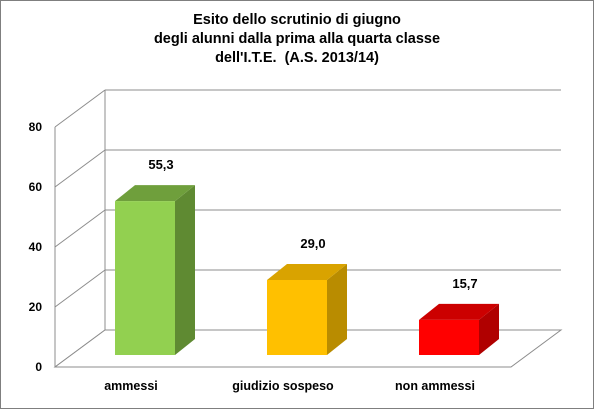 This screenshot has height=409, width=594. I want to click on data-label: 15,7, so click(464, 283).